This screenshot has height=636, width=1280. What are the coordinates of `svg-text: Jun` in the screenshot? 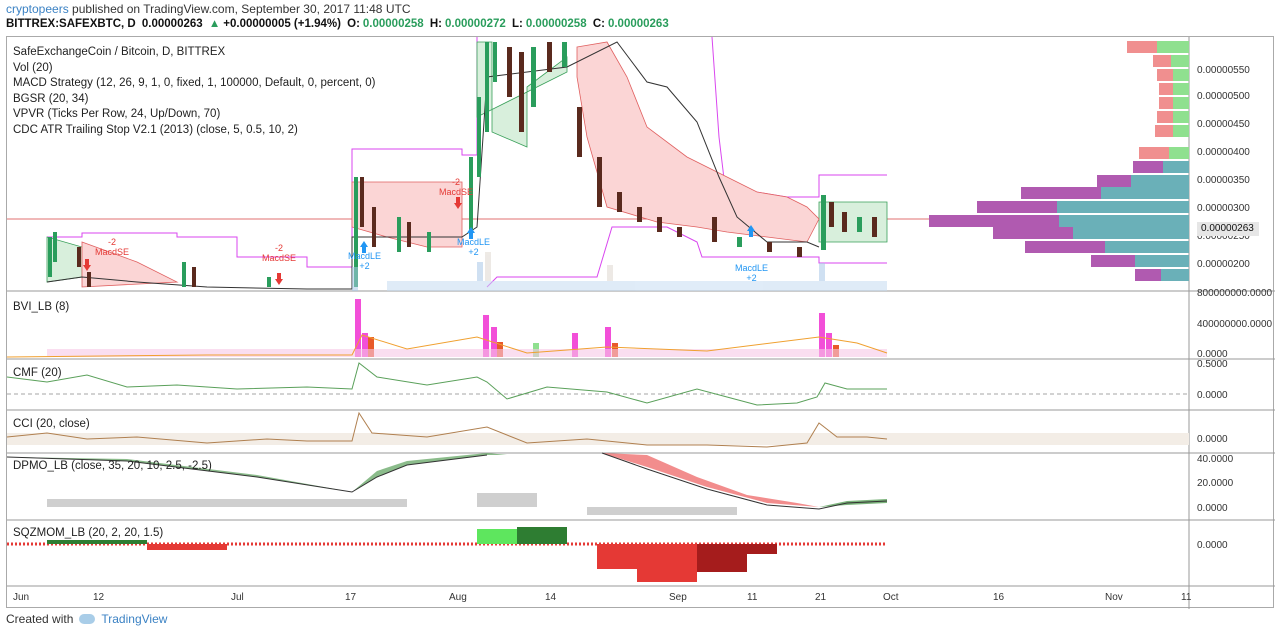 It's located at (21, 597).